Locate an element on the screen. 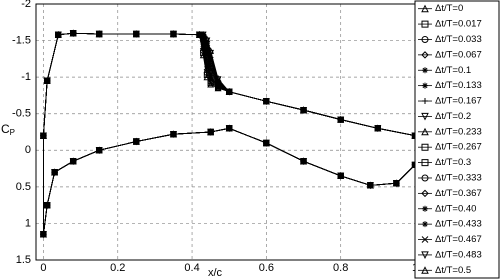 The image size is (500, 279). y-tick-label: -0.5 is located at coordinates (21, 114).